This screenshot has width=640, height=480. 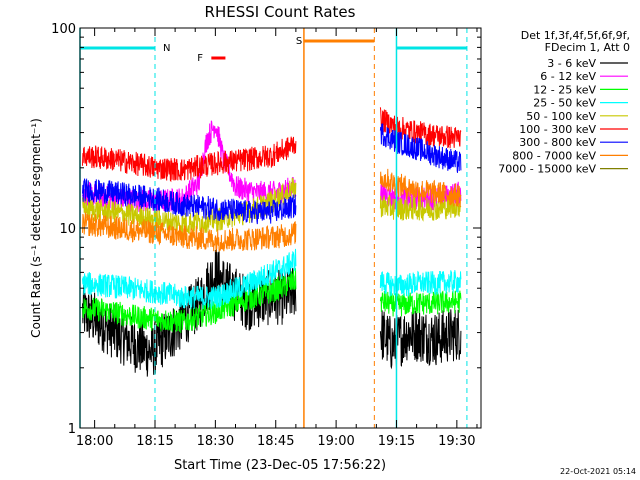 What do you see at coordinates (547, 169) in the screenshot?
I see `legend-label-8: 7000 - 15000 keV` at bounding box center [547, 169].